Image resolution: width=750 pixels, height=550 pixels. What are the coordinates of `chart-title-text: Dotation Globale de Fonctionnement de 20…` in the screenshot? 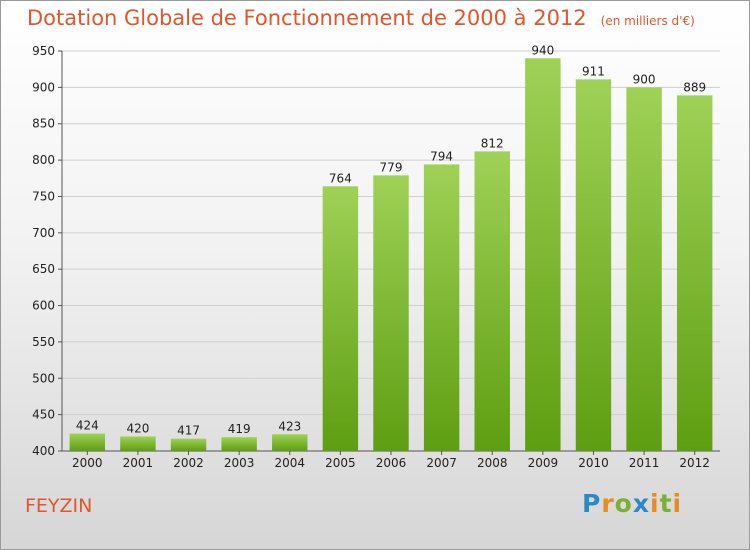 It's located at (307, 18).